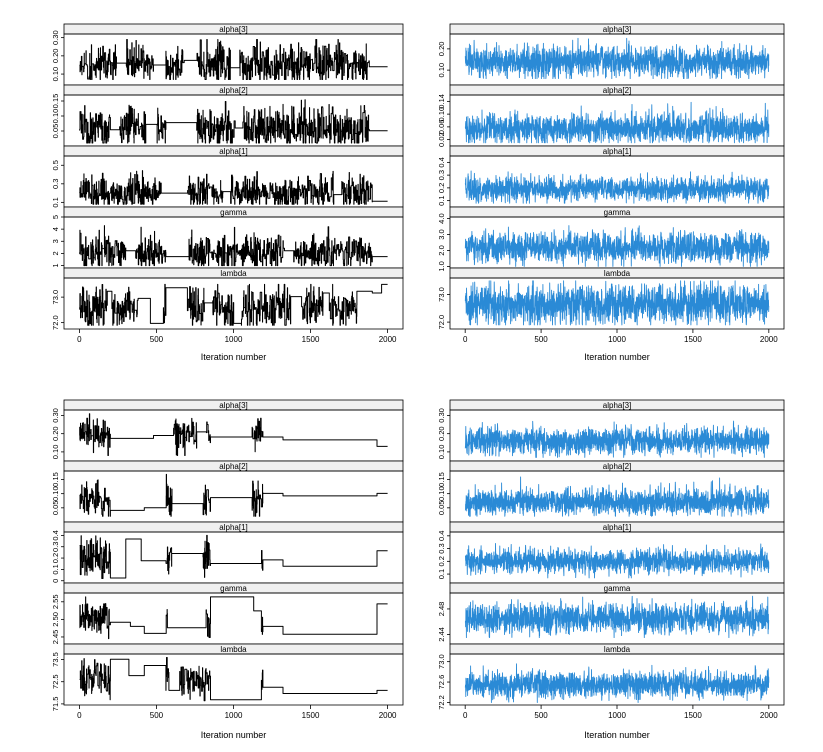 This screenshot has height=752, width=823. I want to click on row-lambda: lambda 72.2 72.6 73.0, so click(611, 676).